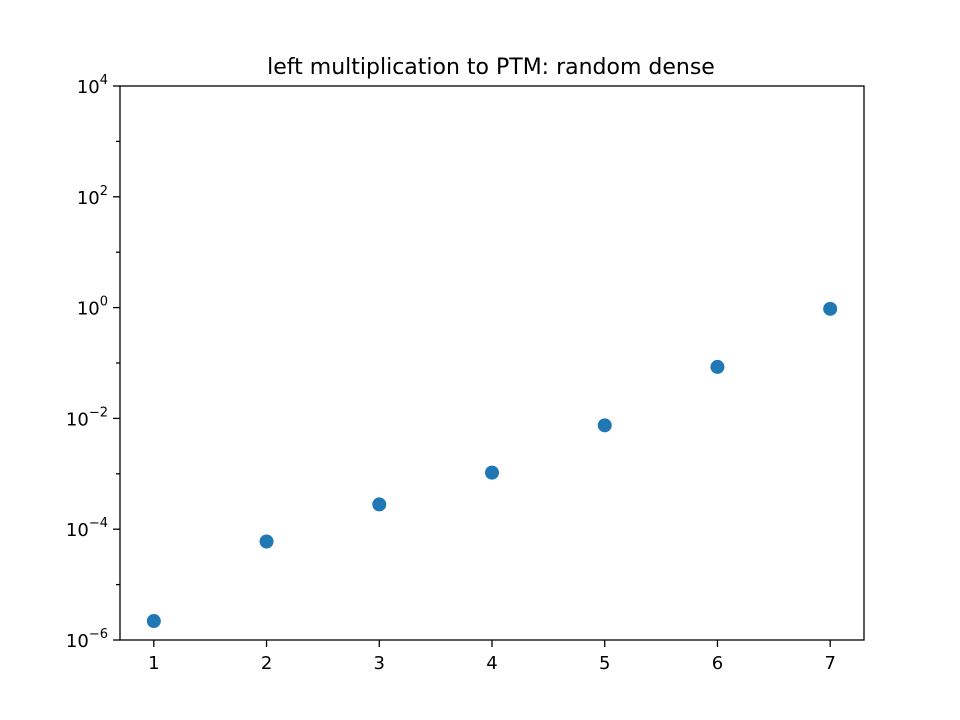  What do you see at coordinates (829, 663) in the screenshot?
I see `x-tick-label: 7` at bounding box center [829, 663].